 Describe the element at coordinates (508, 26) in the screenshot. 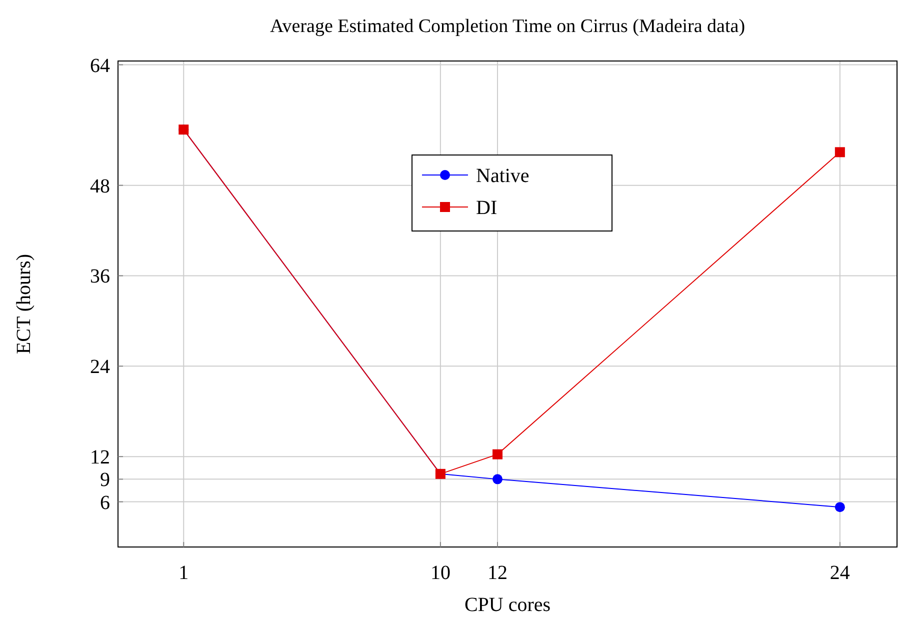

I see `chart-title: Average Estimated Completion Time on Cirrus (Madeira data)` at that location.